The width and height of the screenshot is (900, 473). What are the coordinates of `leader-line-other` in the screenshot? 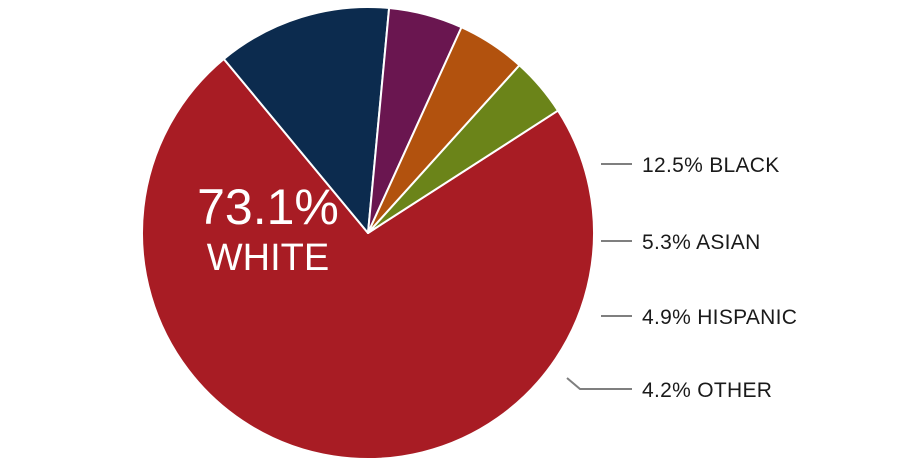 It's located at (599, 383).